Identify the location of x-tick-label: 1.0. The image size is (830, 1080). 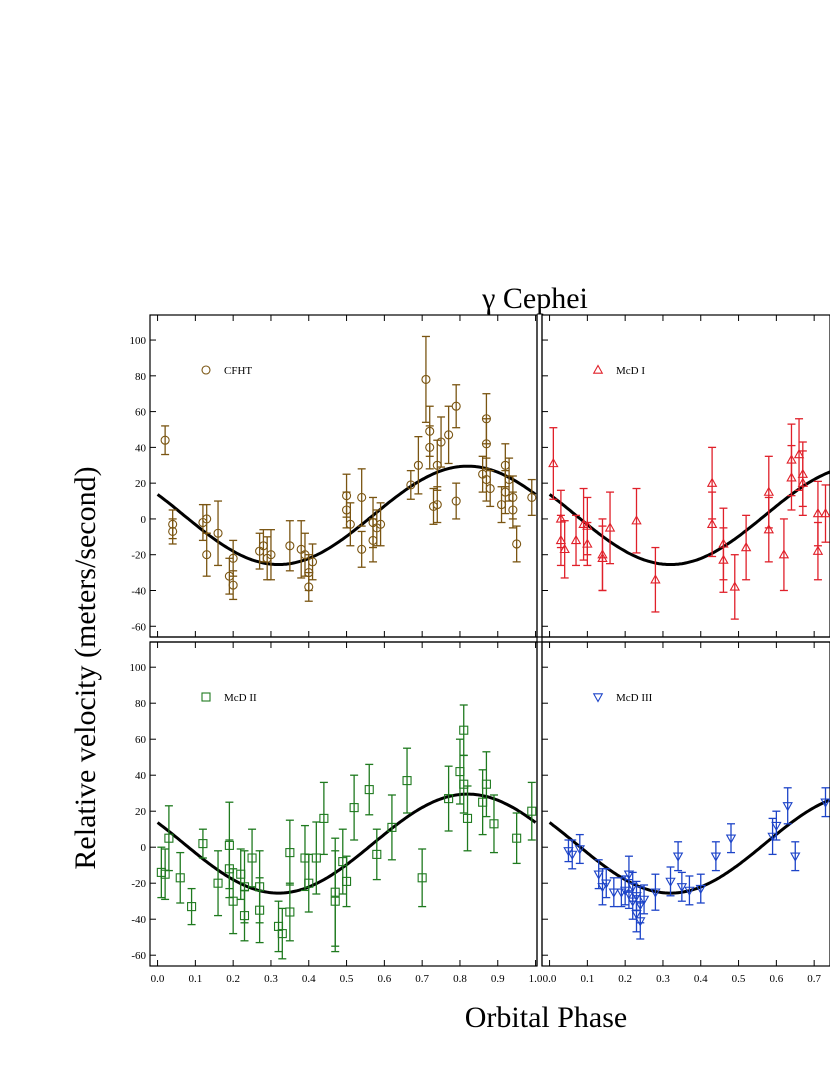
(536, 979).